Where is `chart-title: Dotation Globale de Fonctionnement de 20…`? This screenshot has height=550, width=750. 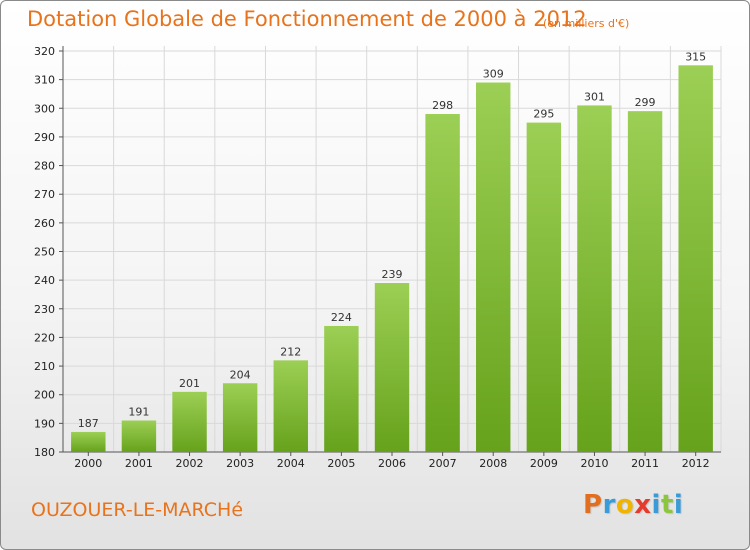
chart-title: Dotation Globale de Fonctionnement de 20… is located at coordinates (307, 19).